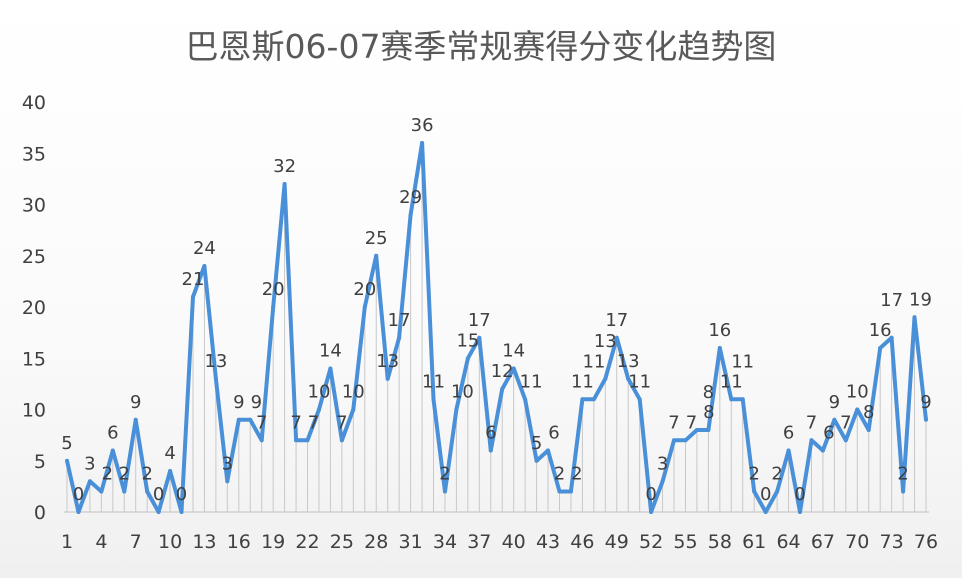  I want to click on data-label: 3, so click(227, 463).